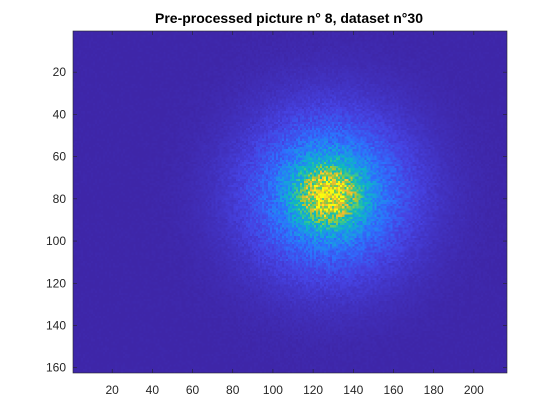  Describe the element at coordinates (56, 241) in the screenshot. I see `y-tick-label: 100` at that location.